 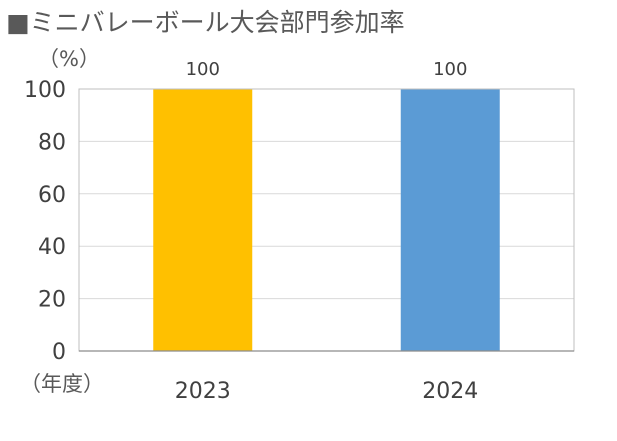 I want to click on y-tick-label: 0, so click(x=59, y=352).